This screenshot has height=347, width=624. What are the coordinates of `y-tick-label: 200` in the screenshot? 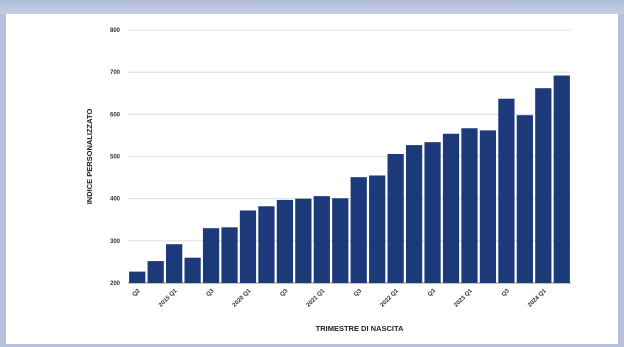 It's located at (115, 284).